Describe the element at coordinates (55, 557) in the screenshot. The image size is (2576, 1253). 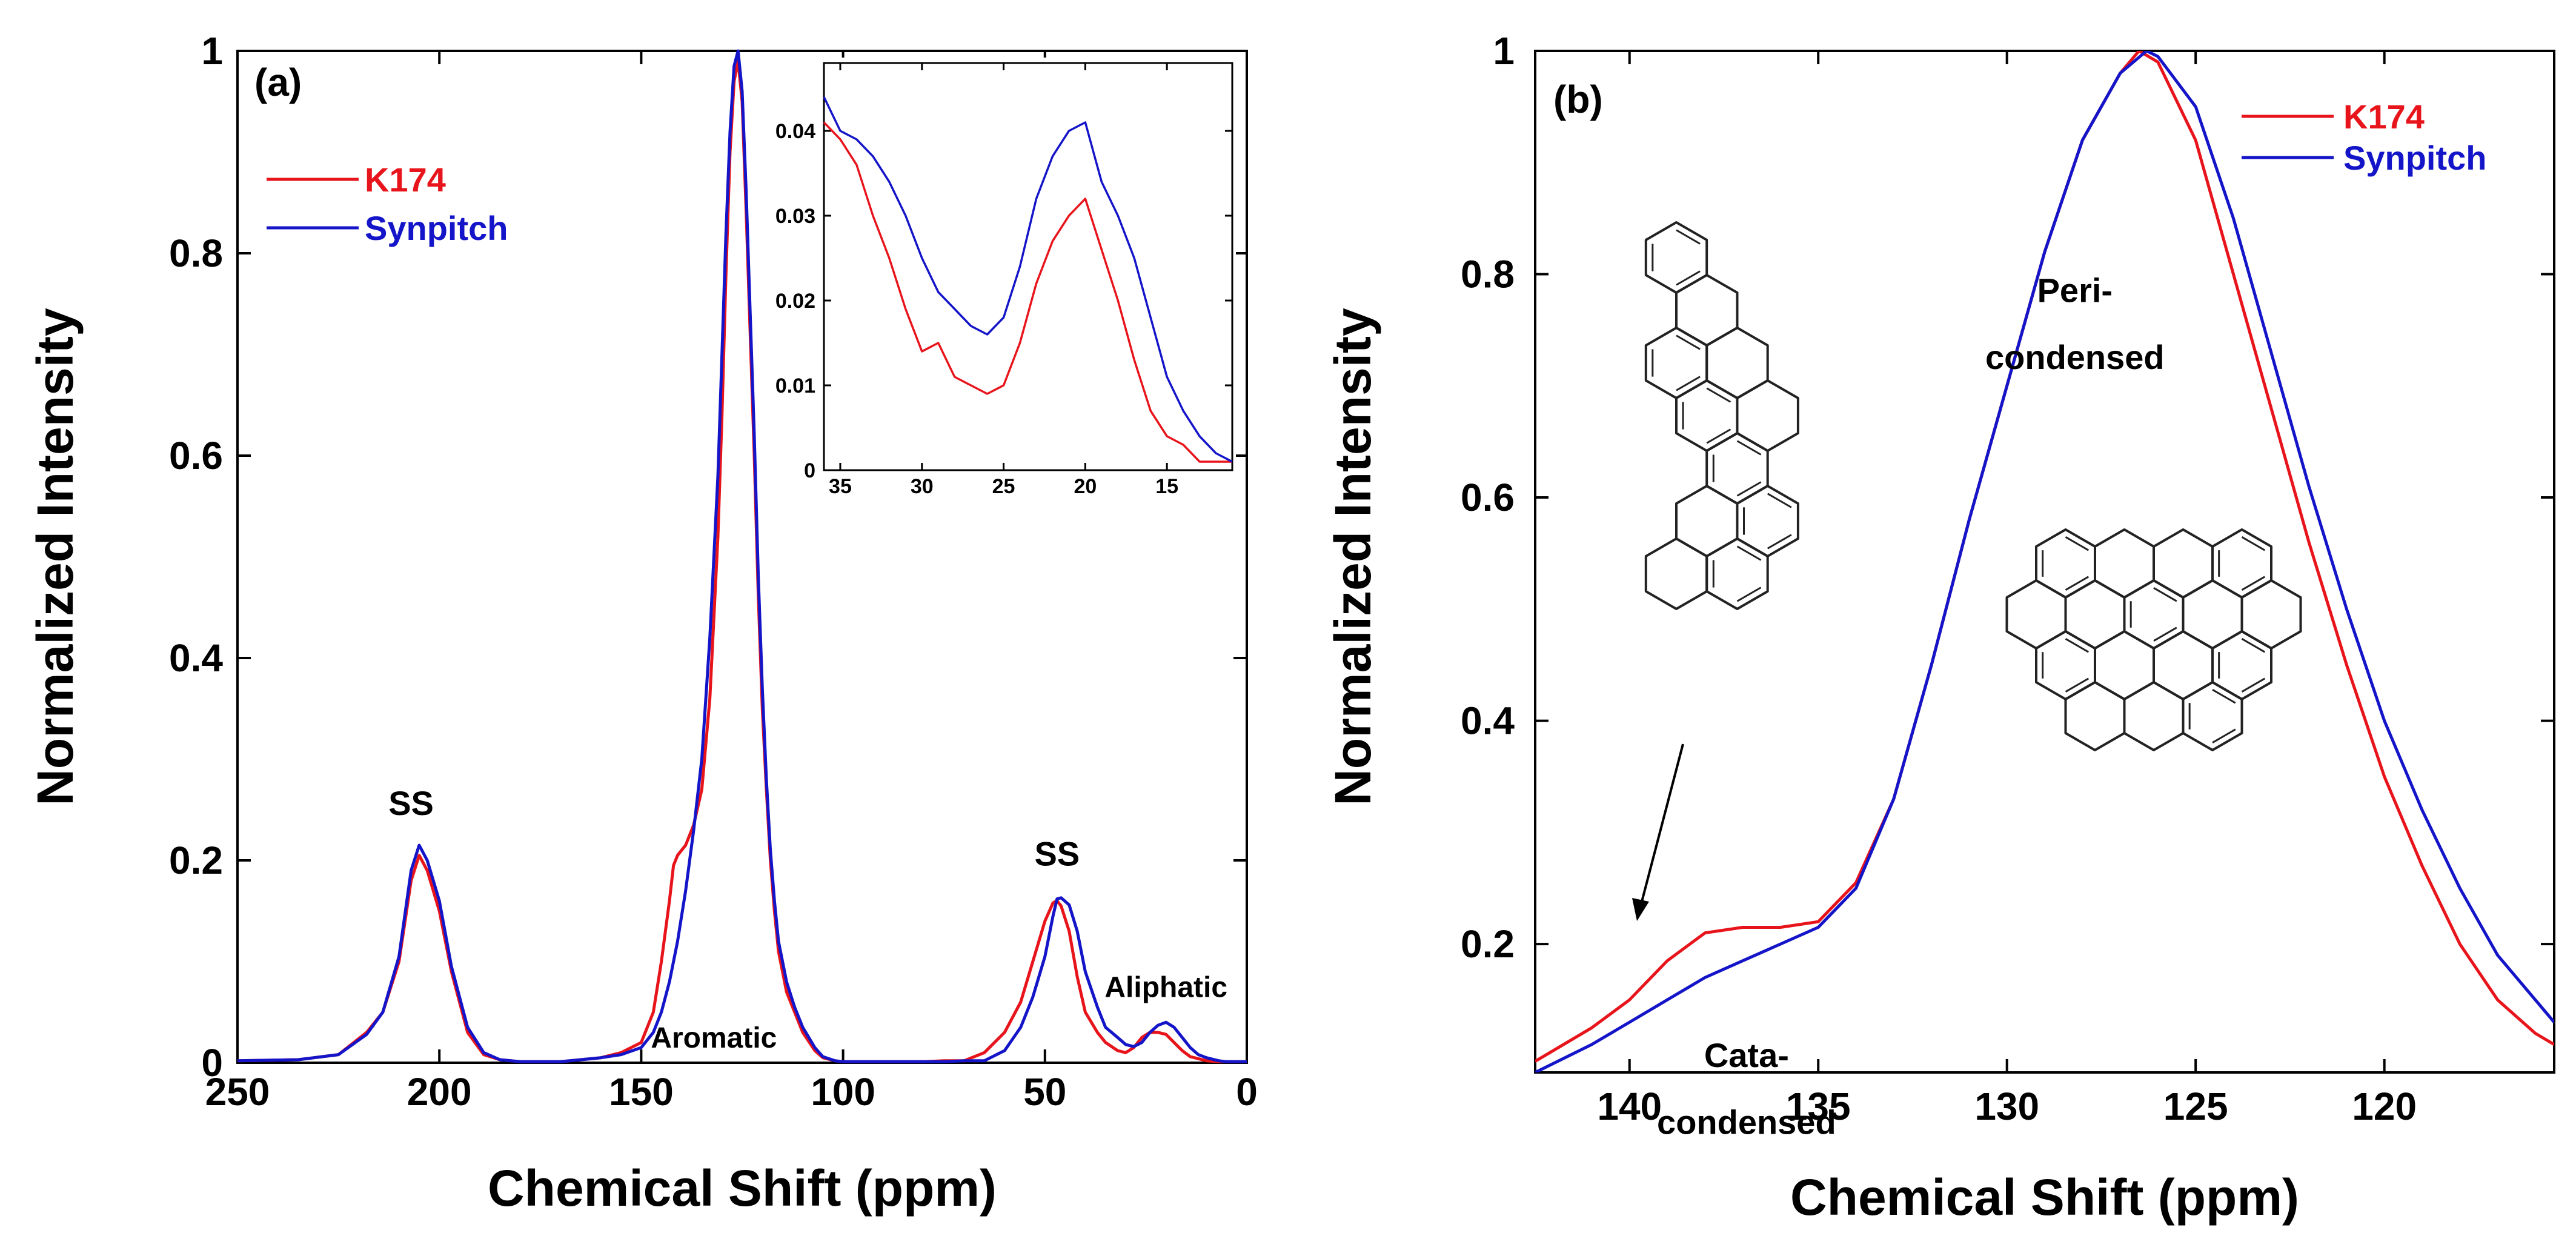
I see `chart-a-y-axis-label: Normalized Intensity` at that location.